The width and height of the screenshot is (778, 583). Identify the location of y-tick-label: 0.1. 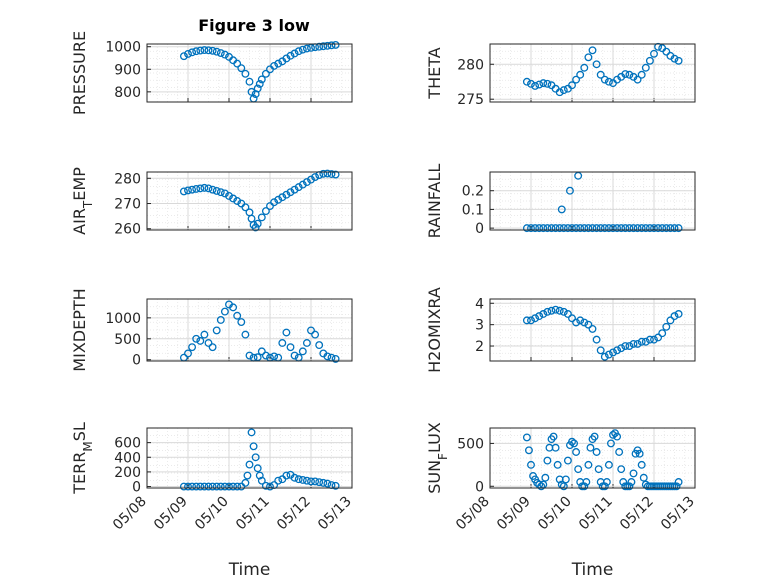
(473, 210).